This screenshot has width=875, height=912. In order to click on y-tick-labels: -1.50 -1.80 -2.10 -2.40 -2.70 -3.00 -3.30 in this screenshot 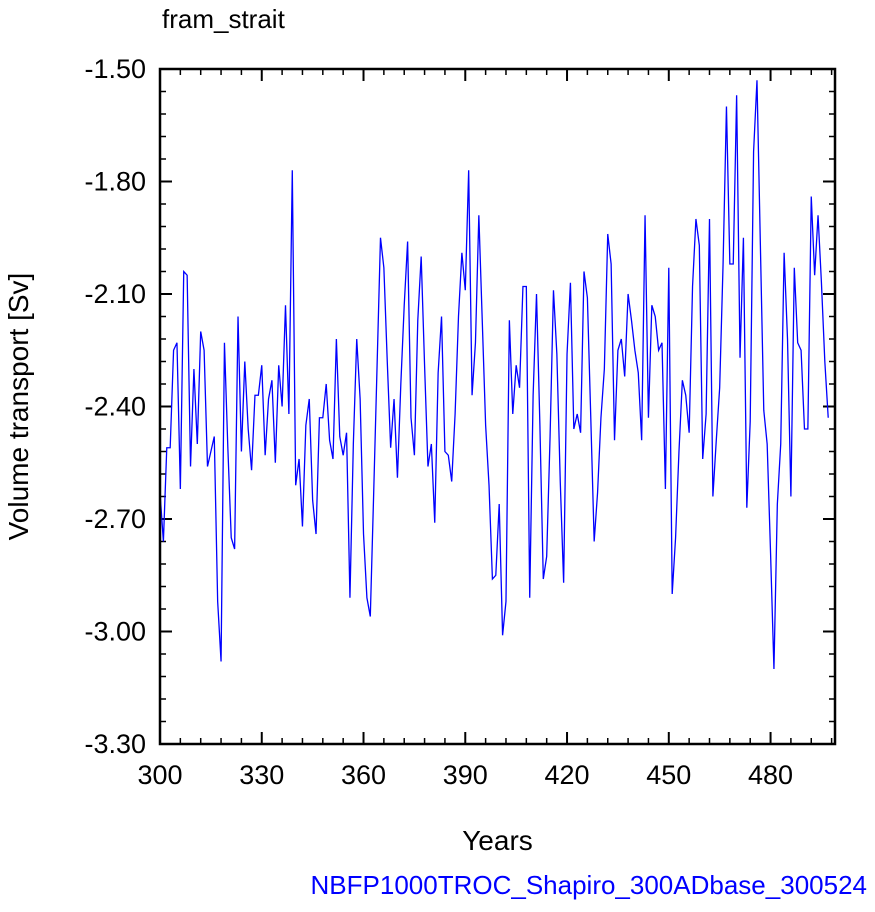, I will do `click(115, 406)`.